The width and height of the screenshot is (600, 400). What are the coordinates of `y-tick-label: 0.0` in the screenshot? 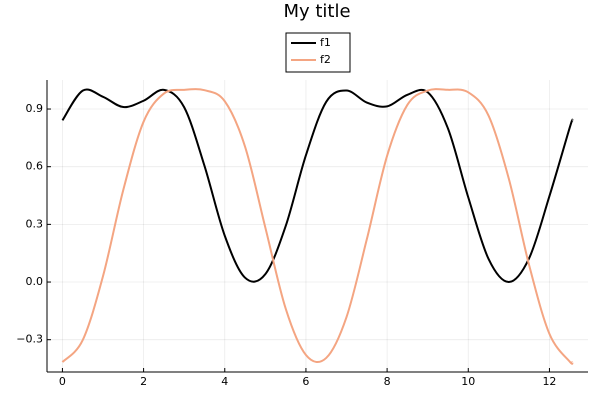 It's located at (35, 281).